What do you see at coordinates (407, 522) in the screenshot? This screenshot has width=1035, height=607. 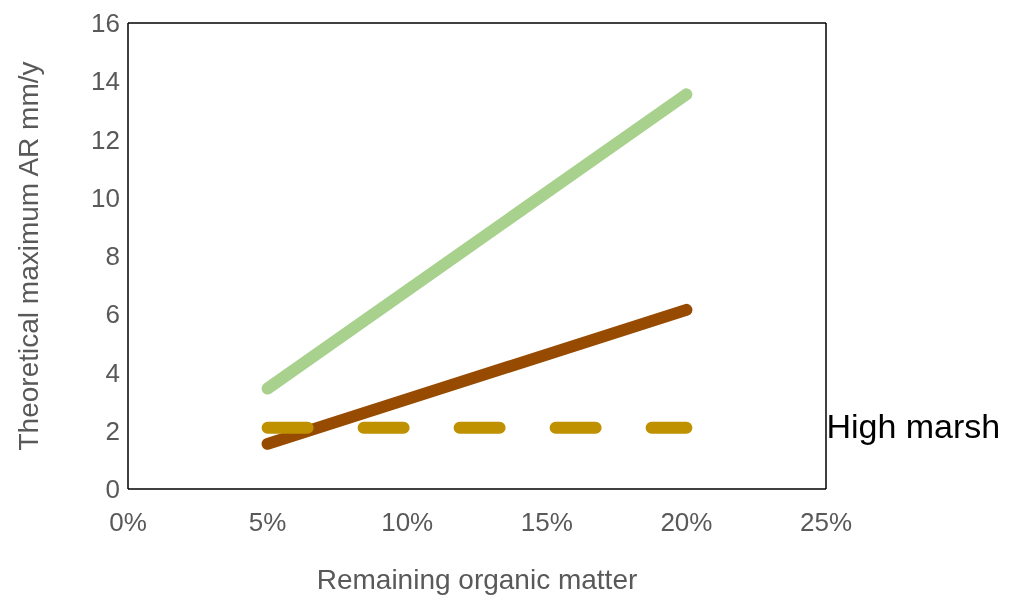 I see `x-tick-label: 10%` at bounding box center [407, 522].